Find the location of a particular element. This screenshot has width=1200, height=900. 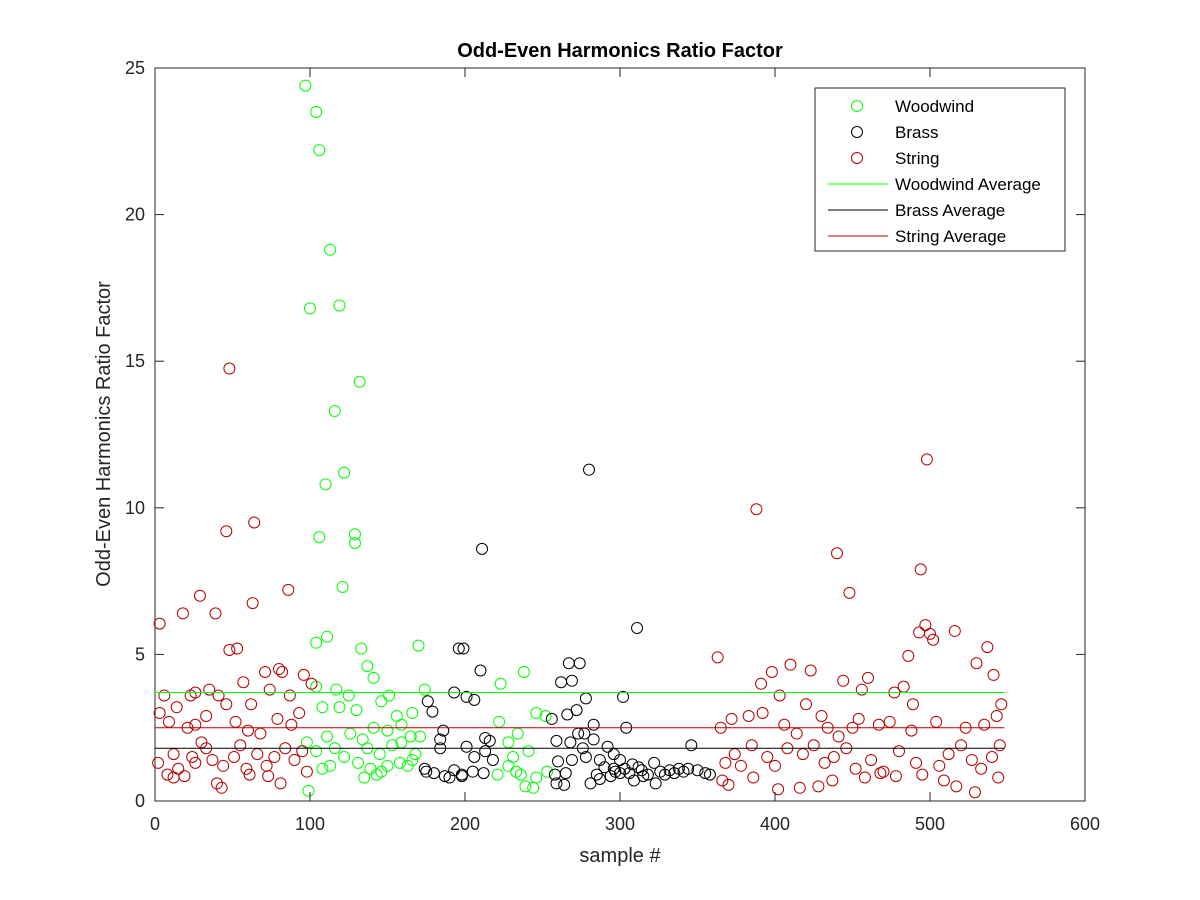

x-tick-label: 100 is located at coordinates (310, 824).